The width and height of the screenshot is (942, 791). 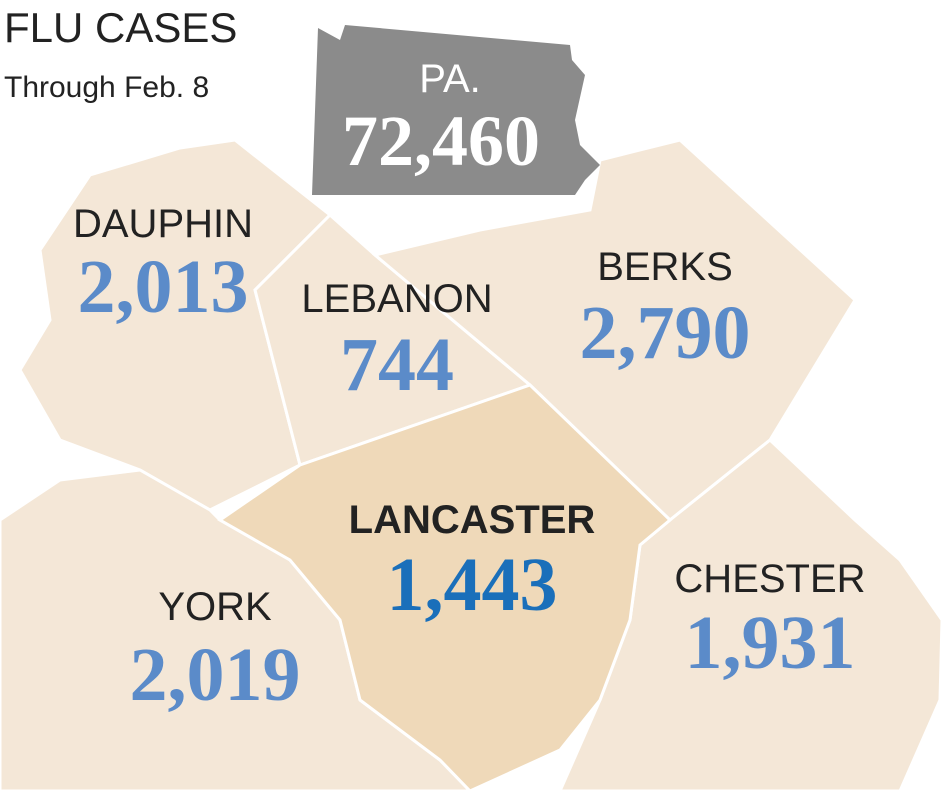 What do you see at coordinates (665, 267) in the screenshot?
I see `region-name: BERKS` at bounding box center [665, 267].